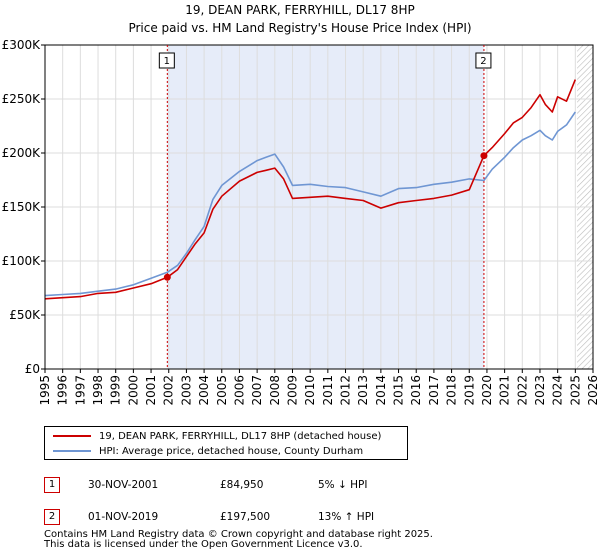 The height and width of the screenshot is (560, 600). I want to click on sale-price: £197,500, so click(245, 517).